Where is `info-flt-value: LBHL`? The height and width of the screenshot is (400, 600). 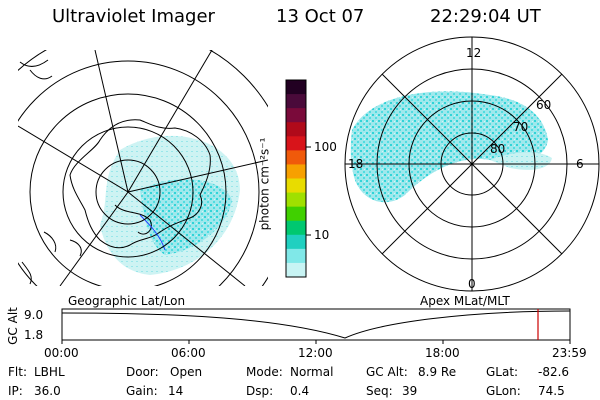
info-flt-value: LBHL is located at coordinates (49, 372).